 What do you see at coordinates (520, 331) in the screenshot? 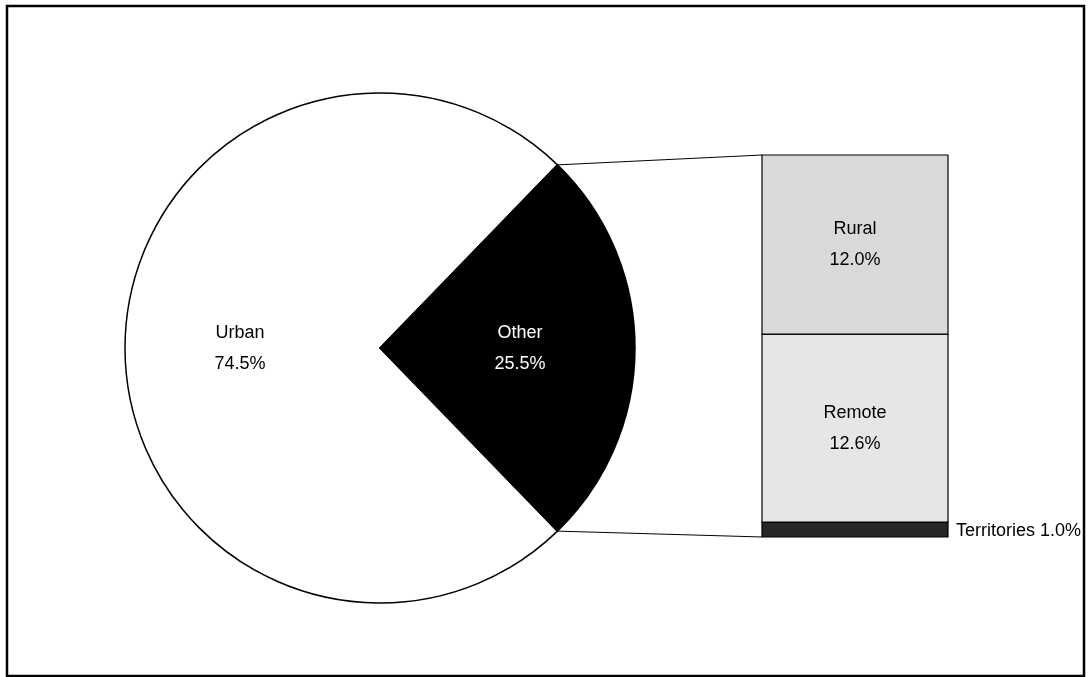
I see `slice-label: Other` at bounding box center [520, 331].